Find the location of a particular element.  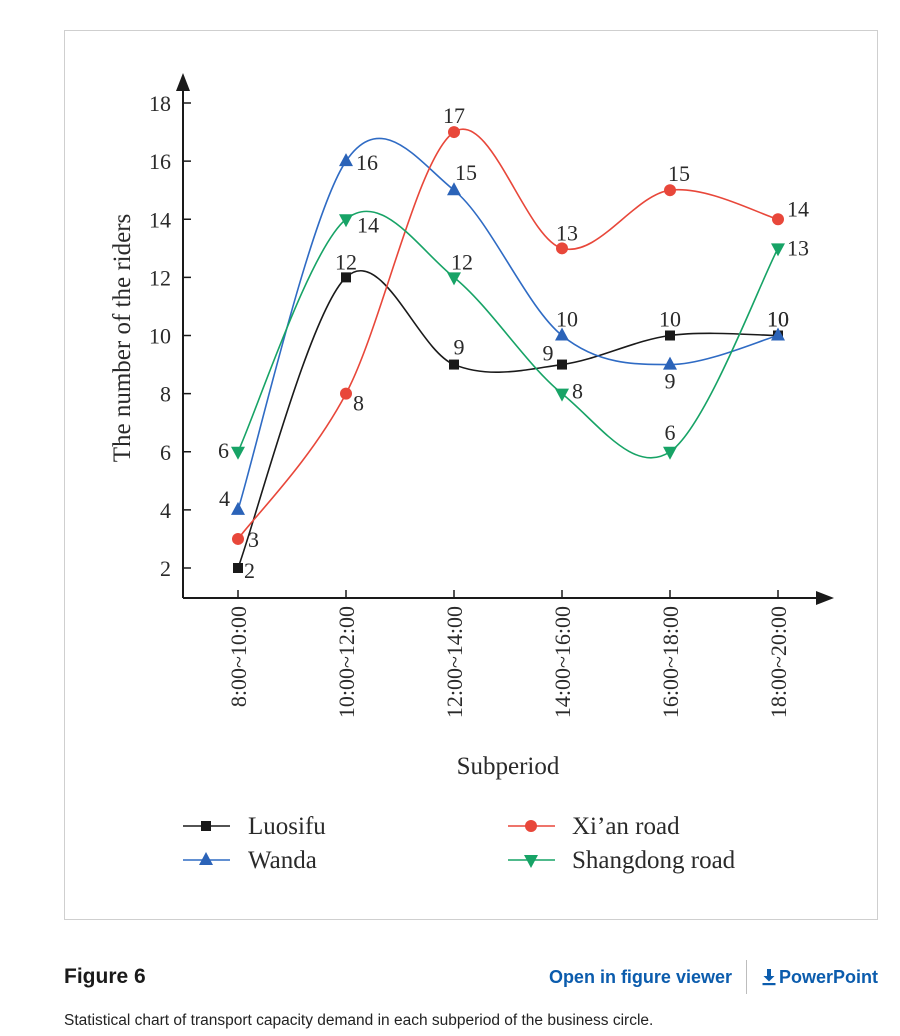

legend-item-luosifu: Luosifu is located at coordinates (254, 826).